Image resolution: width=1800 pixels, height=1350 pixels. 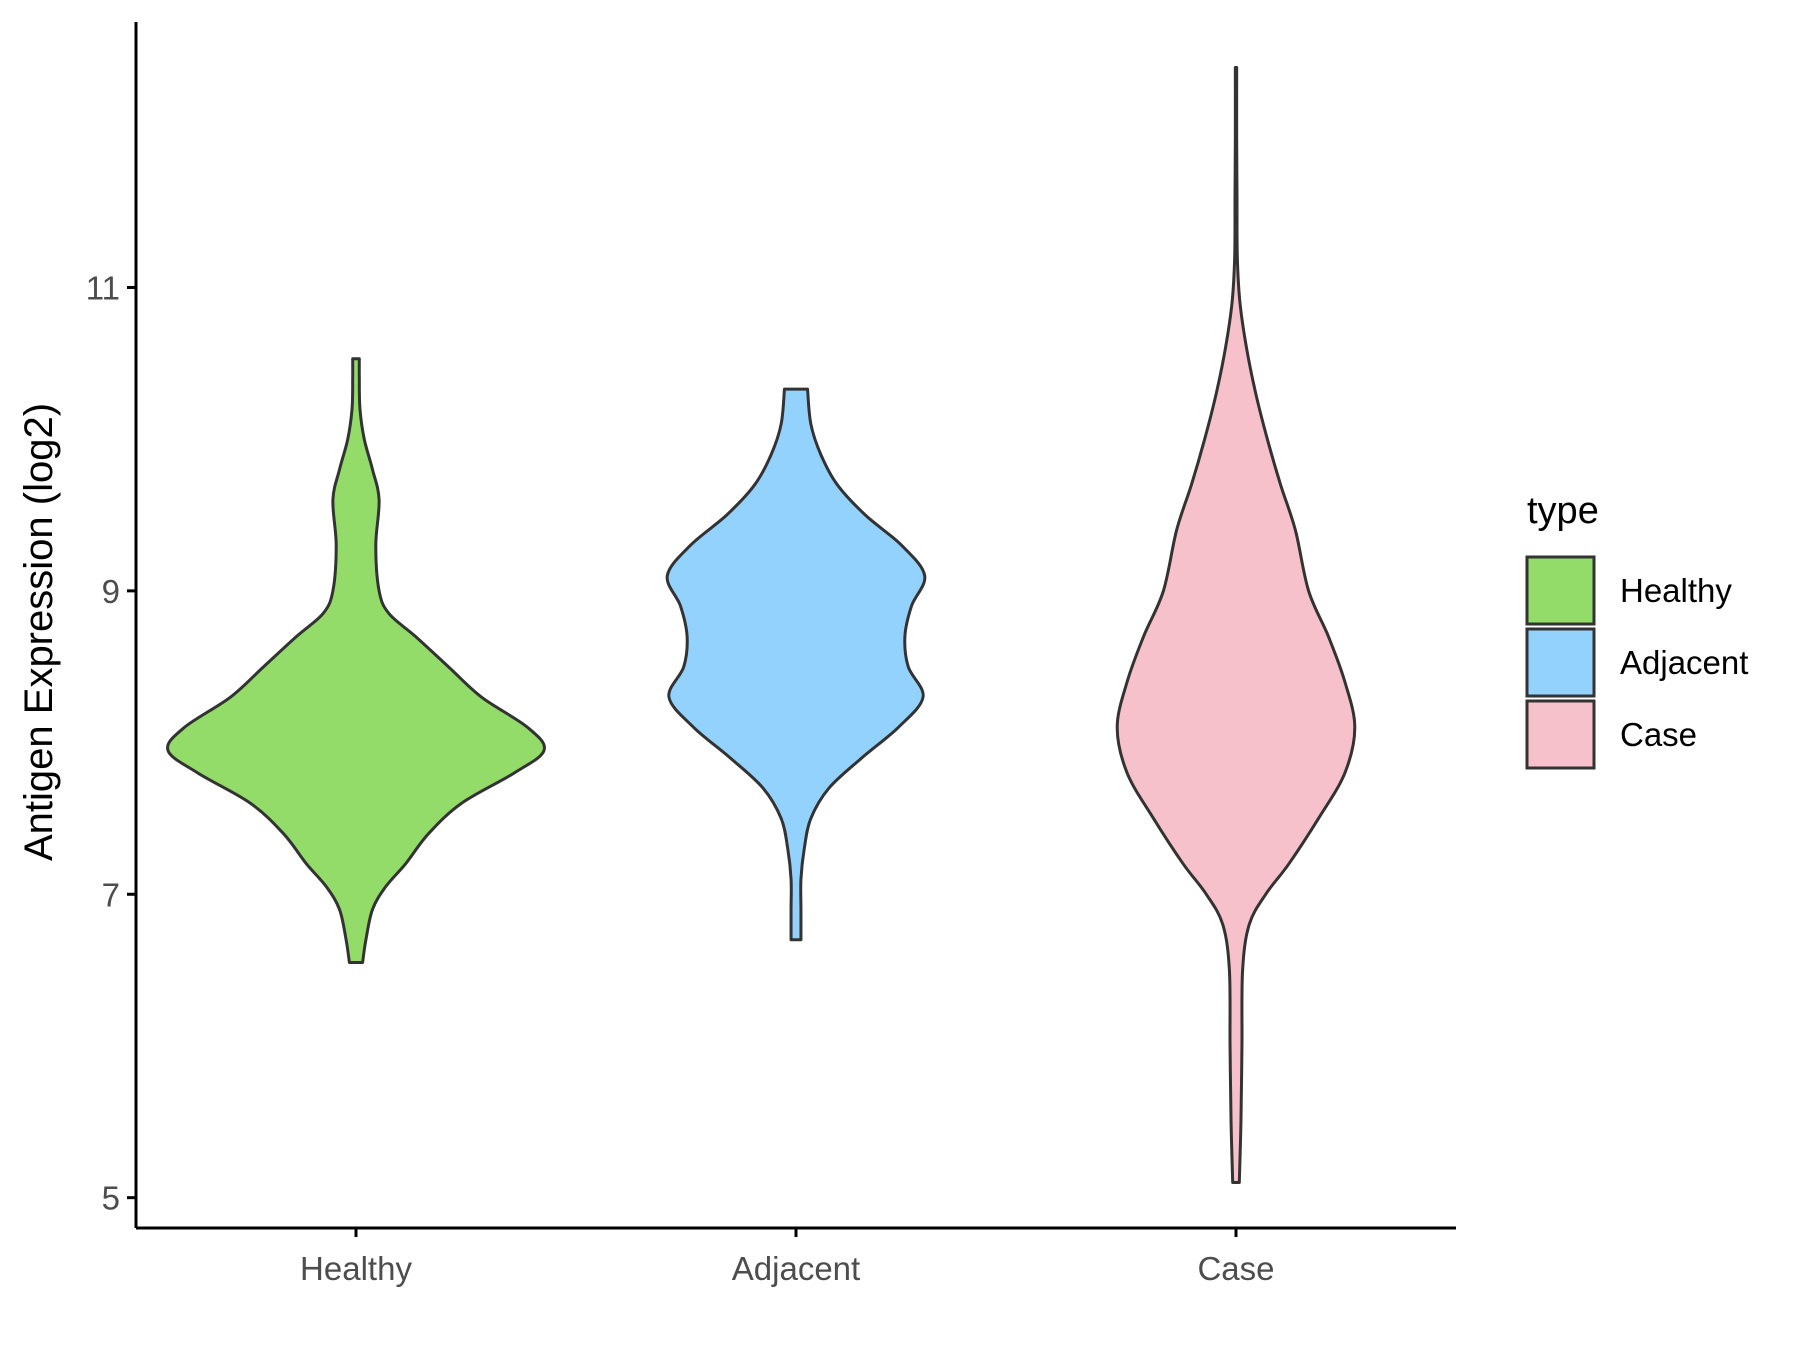 I want to click on legend-swatch-adjacent, so click(x=1560, y=662).